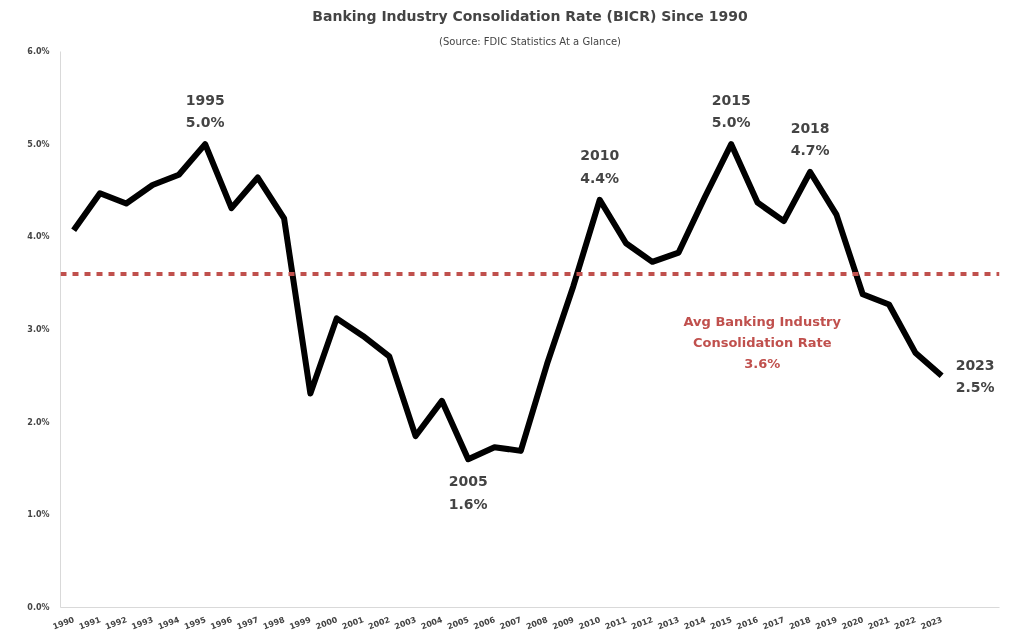 The height and width of the screenshot is (635, 1019). Describe the element at coordinates (731, 111) in the screenshot. I see `annotation: 2015 5.0%` at that location.